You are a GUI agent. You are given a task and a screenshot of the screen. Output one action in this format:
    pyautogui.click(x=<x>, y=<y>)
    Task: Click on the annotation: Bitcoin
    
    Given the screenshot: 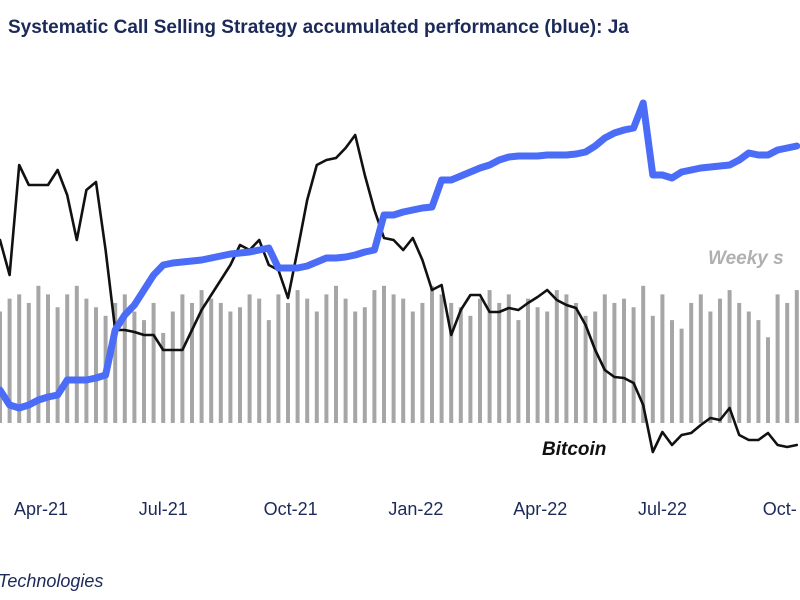 What is the action you would take?
    pyautogui.click(x=574, y=449)
    